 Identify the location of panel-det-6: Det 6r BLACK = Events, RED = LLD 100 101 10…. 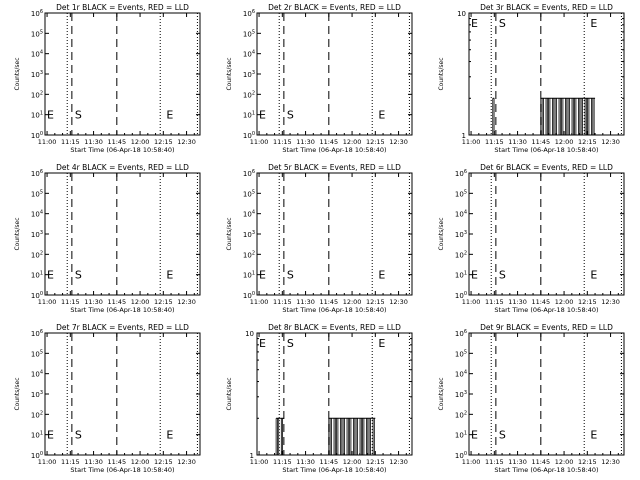
(531, 238).